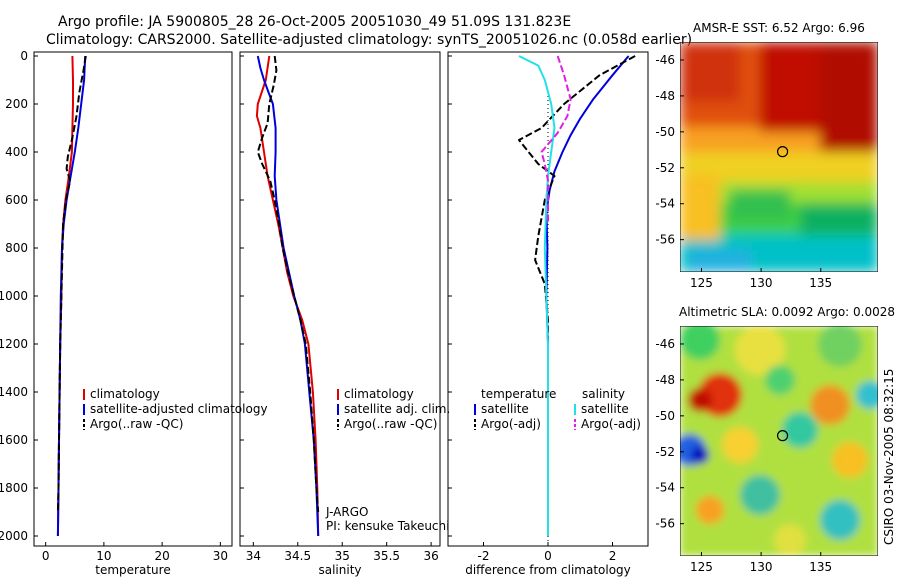  What do you see at coordinates (743, 455) in the screenshot?
I see `sla-map-axes: -46 -48 -50 -52 -54 -56 125 130 135` at bounding box center [743, 455].